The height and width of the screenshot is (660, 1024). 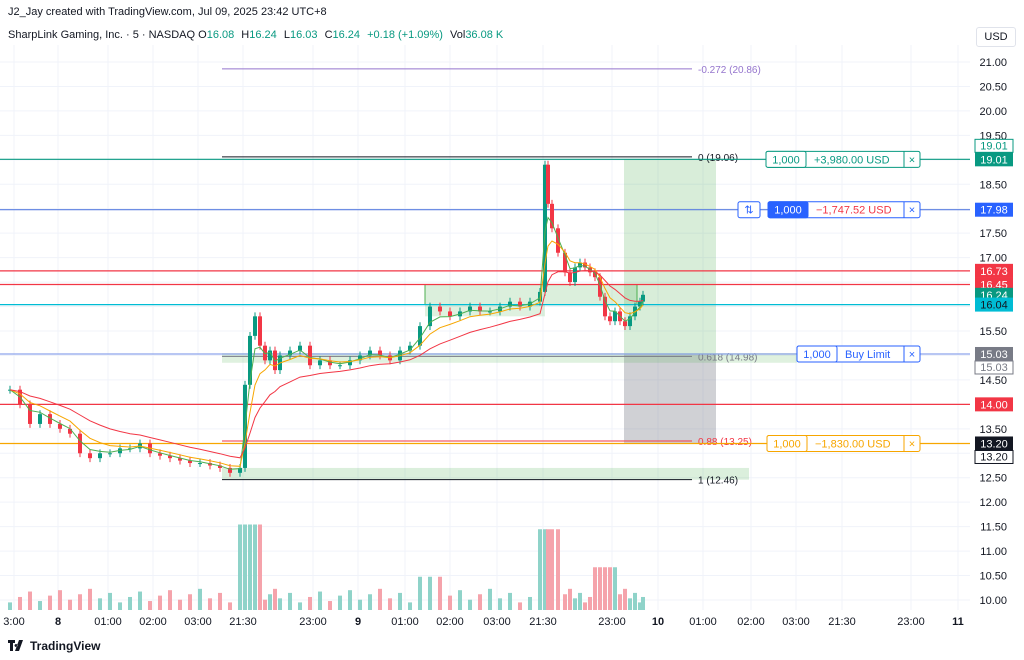 I want to click on y-axis-tick: 18.50, so click(x=993, y=185).